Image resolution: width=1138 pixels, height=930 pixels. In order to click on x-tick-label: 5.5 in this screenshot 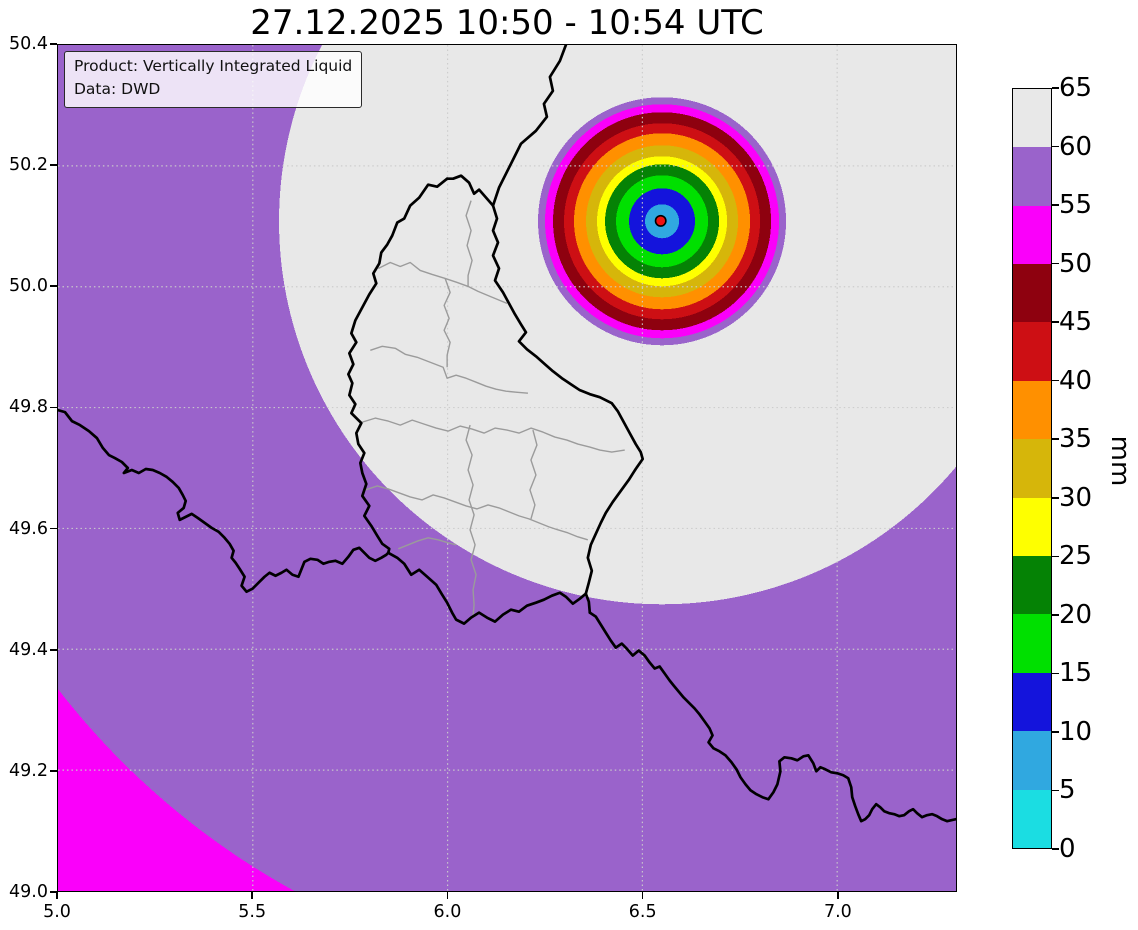, I will do `click(252, 912)`.